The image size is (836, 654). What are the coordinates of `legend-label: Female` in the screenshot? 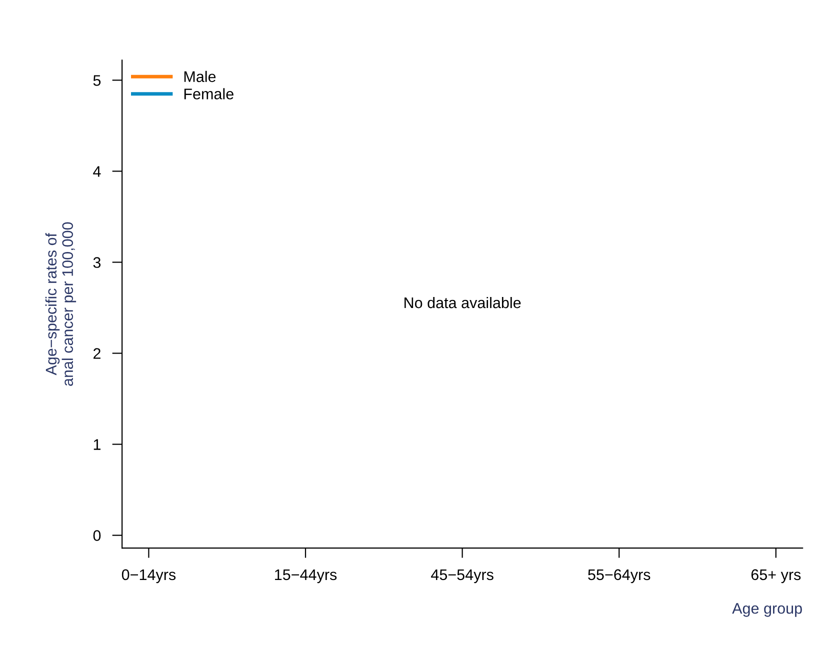 It's located at (209, 94).